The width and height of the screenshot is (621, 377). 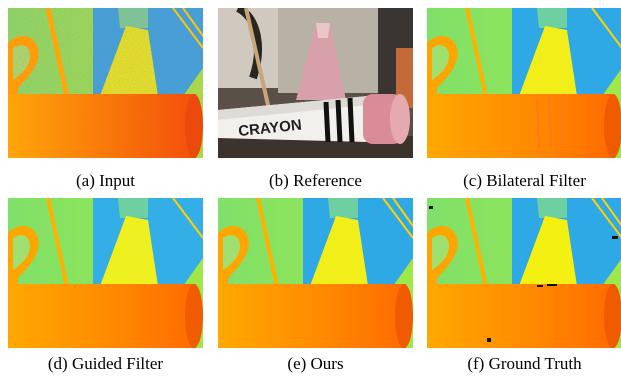 I want to click on panel-ground-truth, so click(x=524, y=273).